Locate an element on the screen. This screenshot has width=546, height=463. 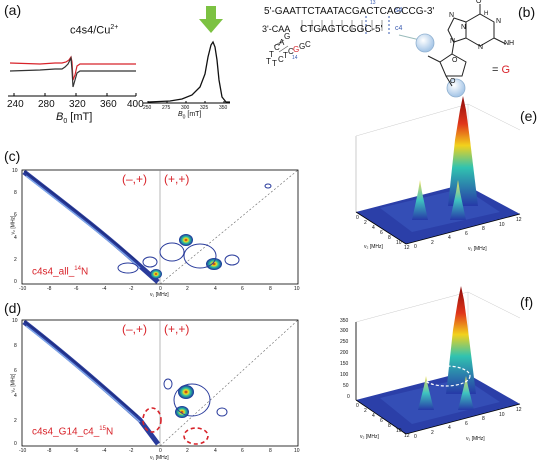
panel-label-f: (f) is located at coordinates (527, 302).